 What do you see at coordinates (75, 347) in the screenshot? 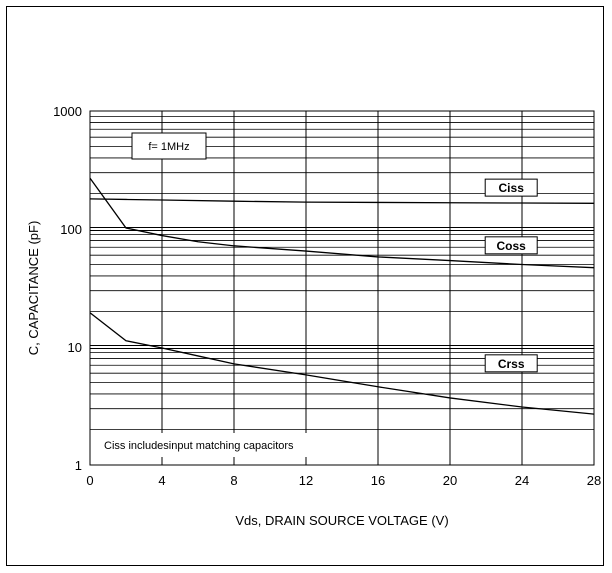
I see `y-tick-label: 10` at bounding box center [75, 347].